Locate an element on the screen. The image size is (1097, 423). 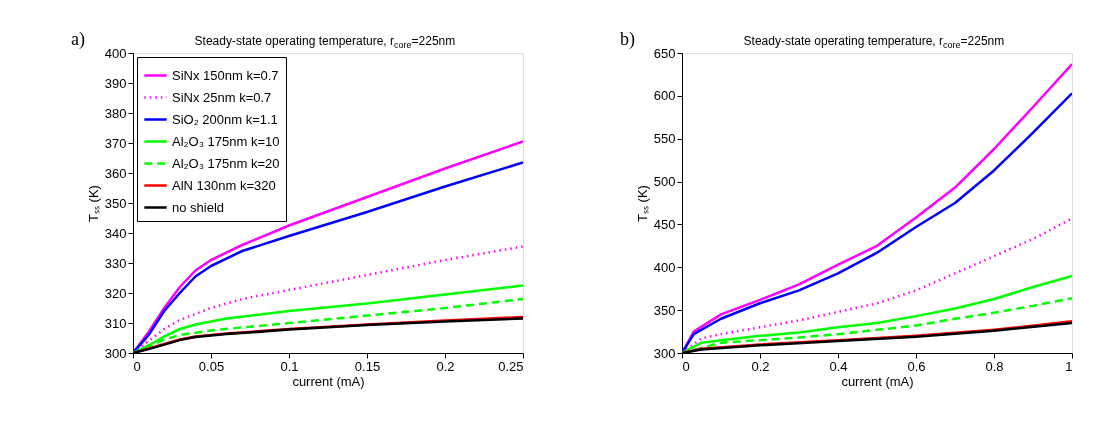
y-tick-label: 380 is located at coordinates (115, 113).